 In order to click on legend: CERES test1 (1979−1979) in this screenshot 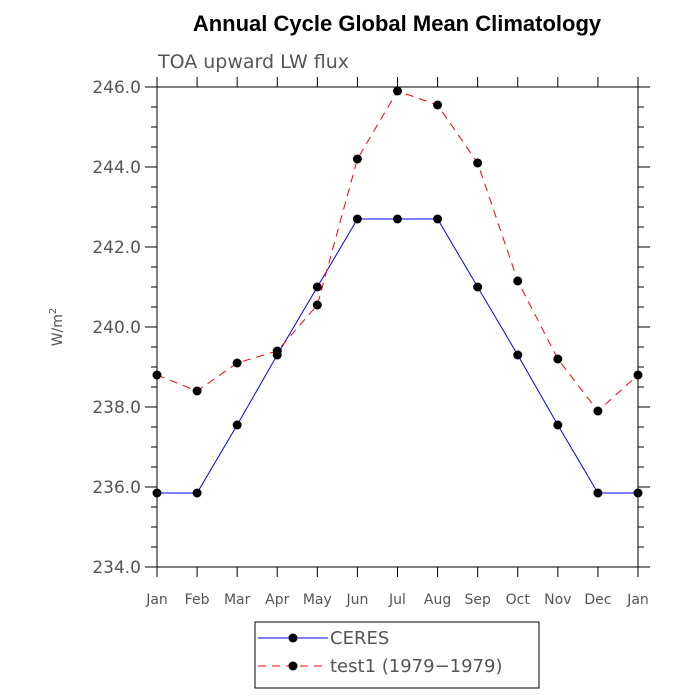, I will do `click(397, 655)`.